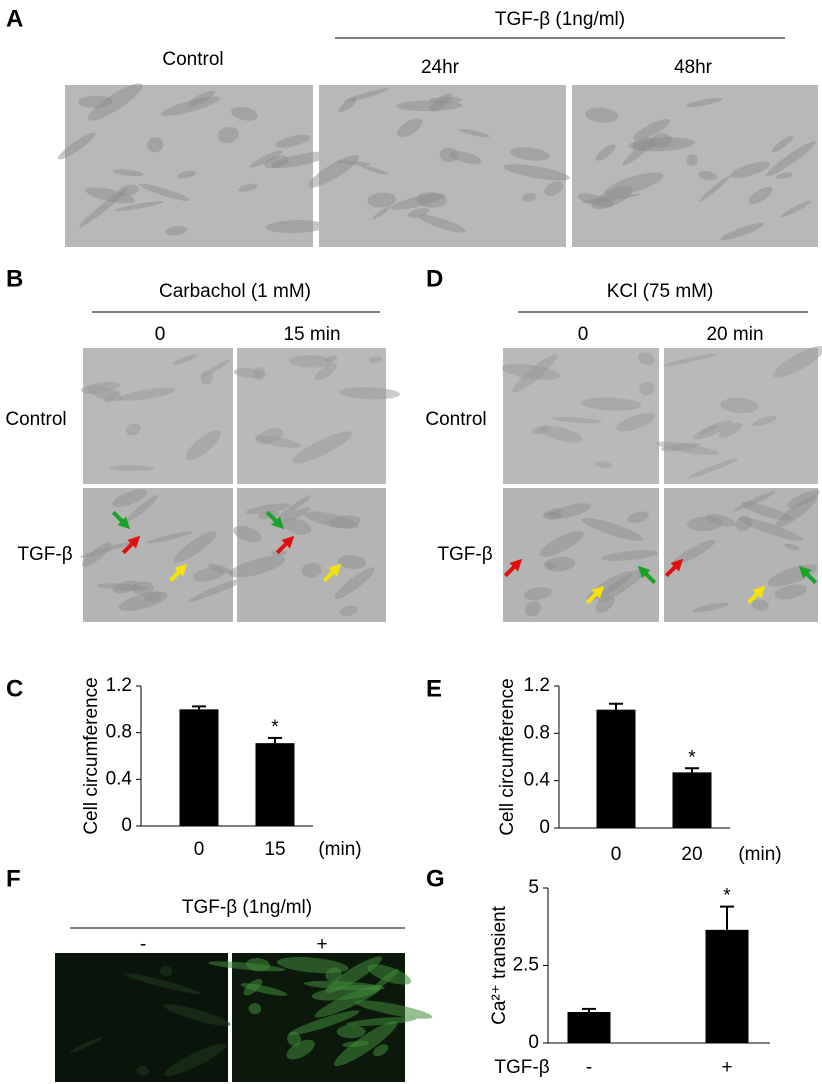 Image resolution: width=822 pixels, height=1084 pixels. I want to click on panel-letter: C, so click(14, 688).